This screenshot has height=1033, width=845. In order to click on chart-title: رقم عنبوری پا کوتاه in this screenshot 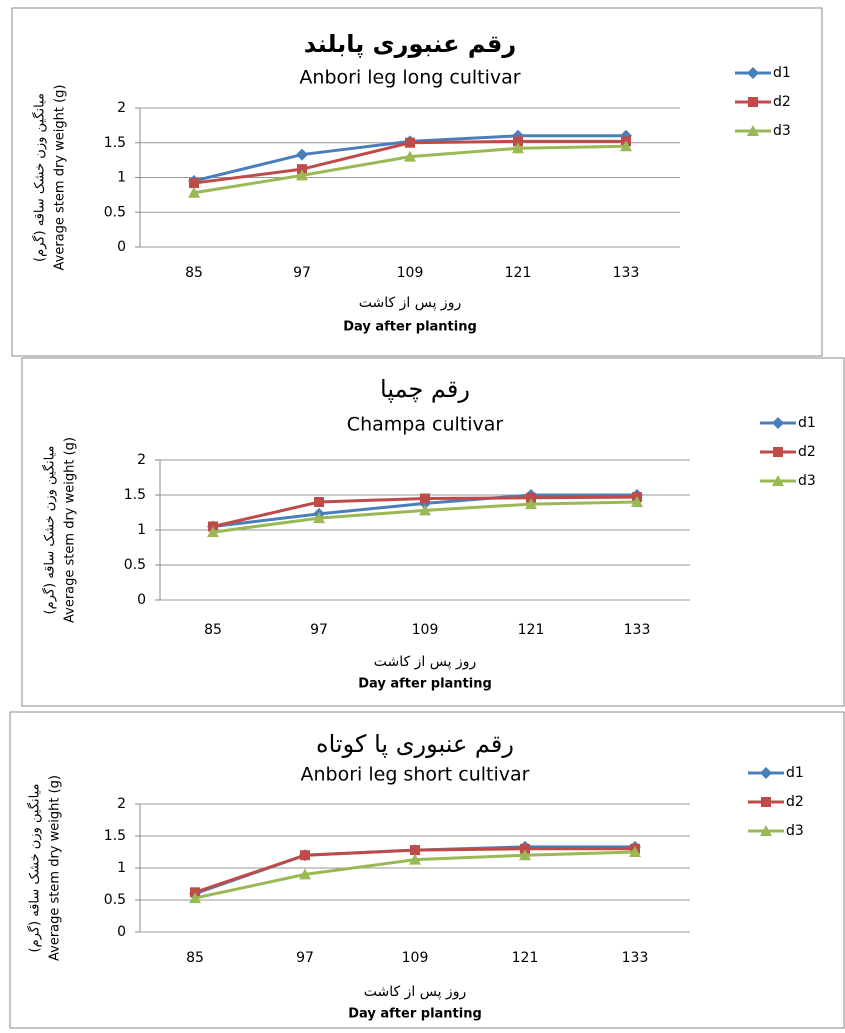, I will do `click(415, 744)`.